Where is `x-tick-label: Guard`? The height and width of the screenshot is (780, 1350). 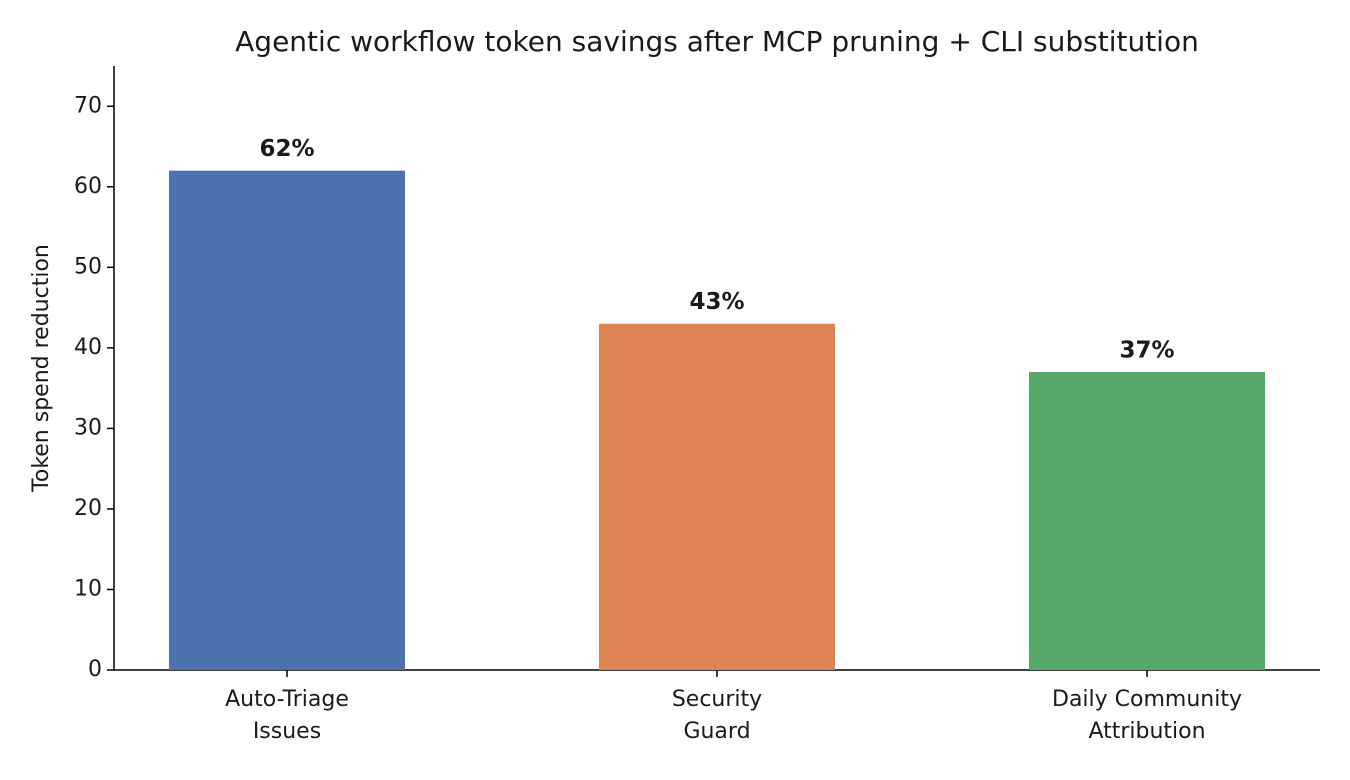
x-tick-label: Guard is located at coordinates (716, 731).